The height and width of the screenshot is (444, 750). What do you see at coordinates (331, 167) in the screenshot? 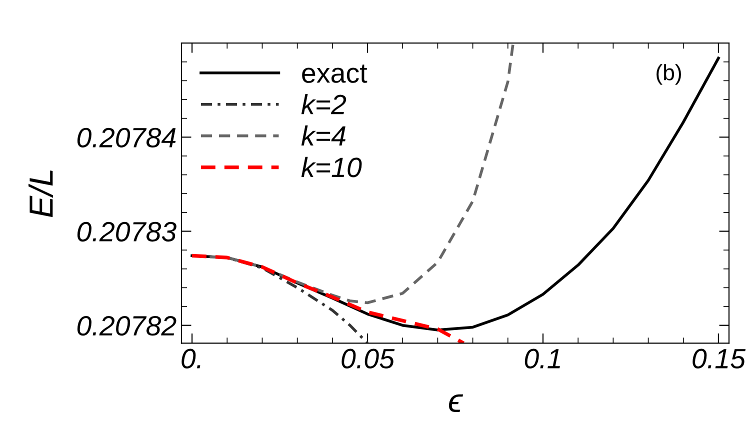
I see `legend-label: k=10` at bounding box center [331, 167].